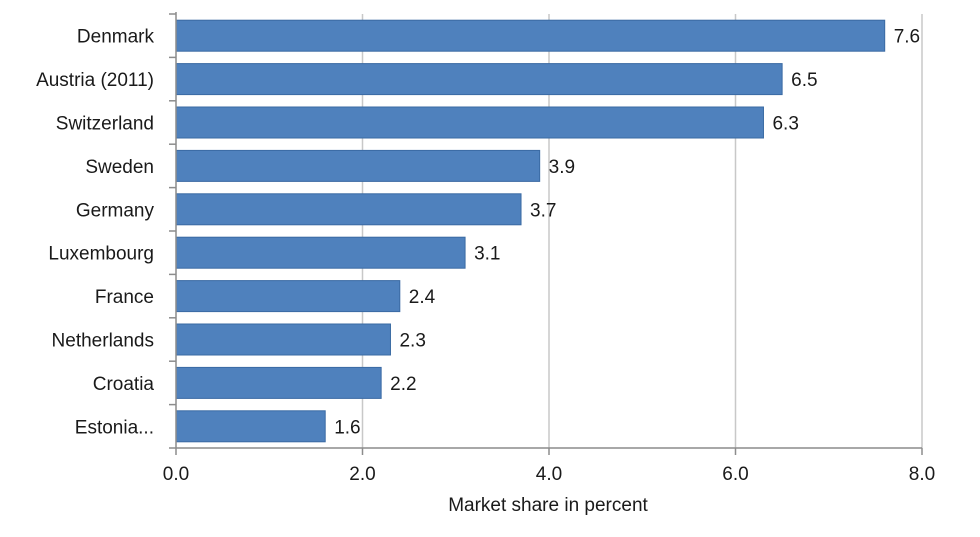  What do you see at coordinates (95, 80) in the screenshot?
I see `category-label-1: Austria (2011)` at bounding box center [95, 80].